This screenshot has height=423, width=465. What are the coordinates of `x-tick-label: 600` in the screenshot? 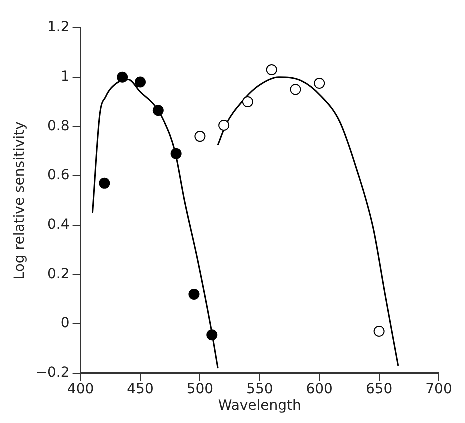 It's located at (319, 389).